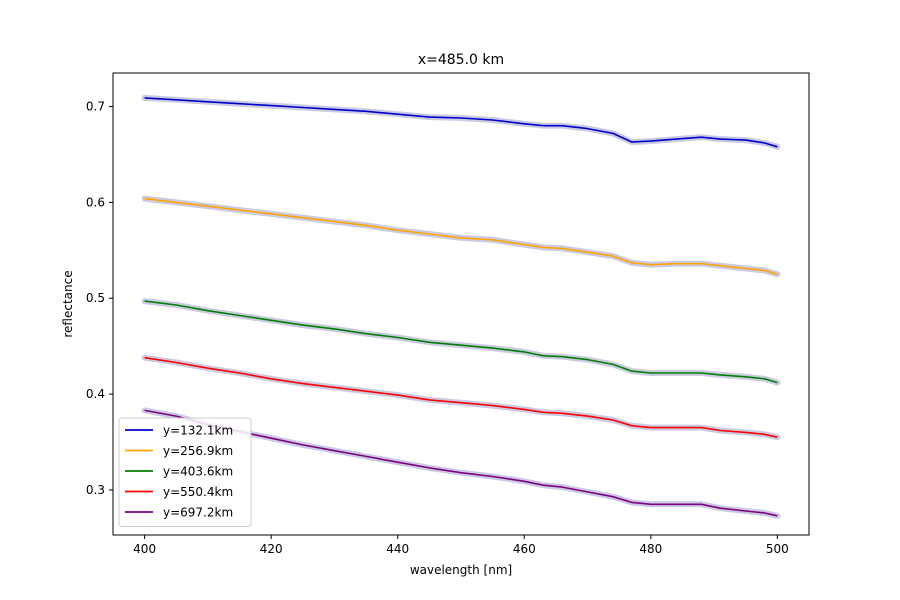 The width and height of the screenshot is (900, 600). Describe the element at coordinates (397, 549) in the screenshot. I see `x-tick-label: 440` at that location.